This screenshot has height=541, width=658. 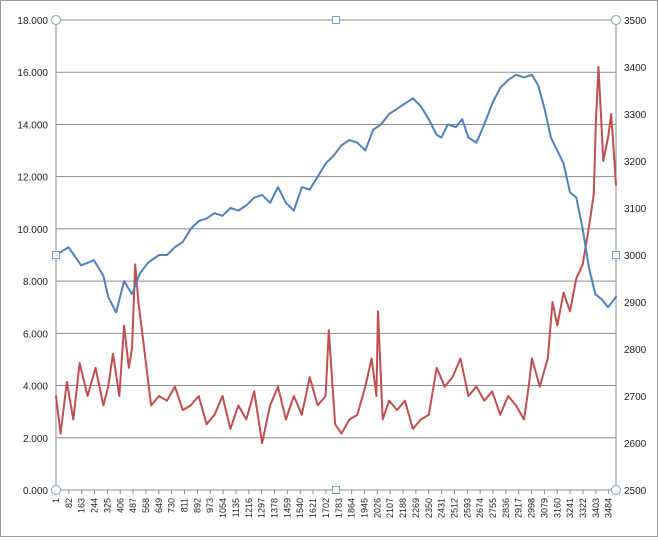 I want to click on x-tick-label: 2350, so click(x=429, y=508).